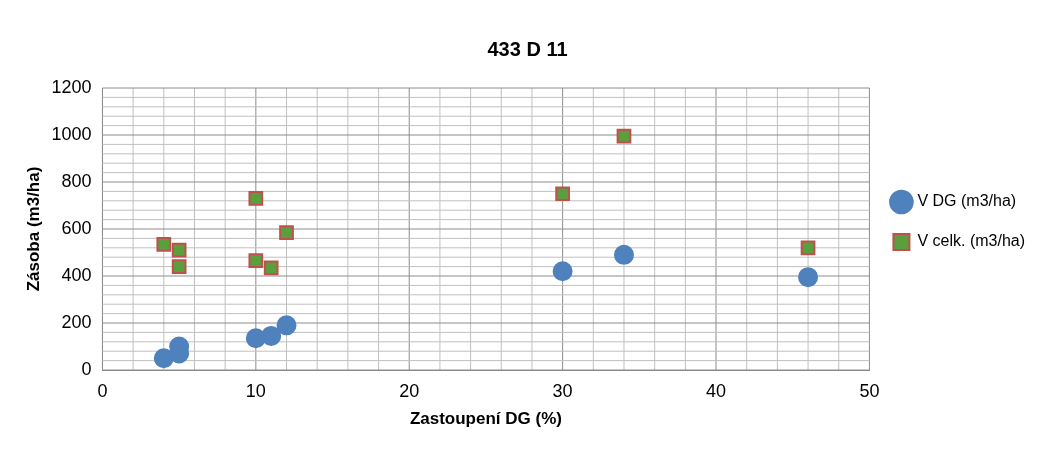 The height and width of the screenshot is (454, 1055). I want to click on y-tick-label: 800, so click(76, 180).